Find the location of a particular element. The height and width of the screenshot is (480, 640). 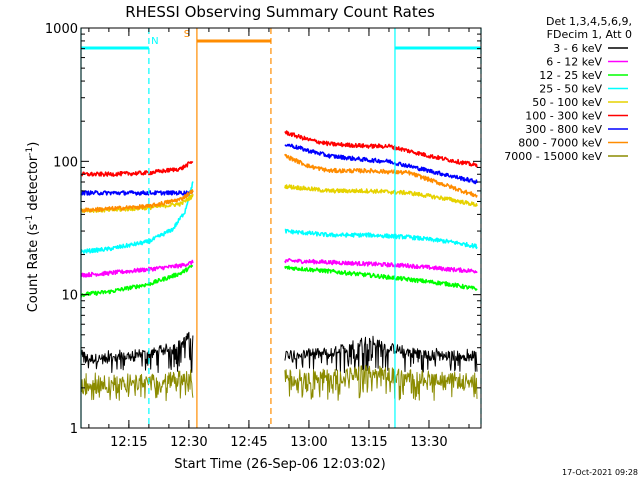

legend-label-5: 50 - 100 keV is located at coordinates (567, 102).